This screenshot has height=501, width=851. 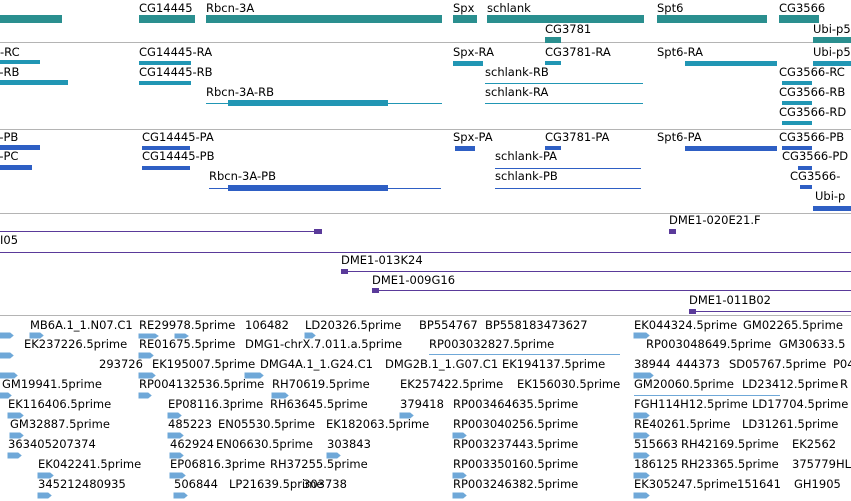 I want to click on est-label: 363405207374, so click(x=52, y=444).